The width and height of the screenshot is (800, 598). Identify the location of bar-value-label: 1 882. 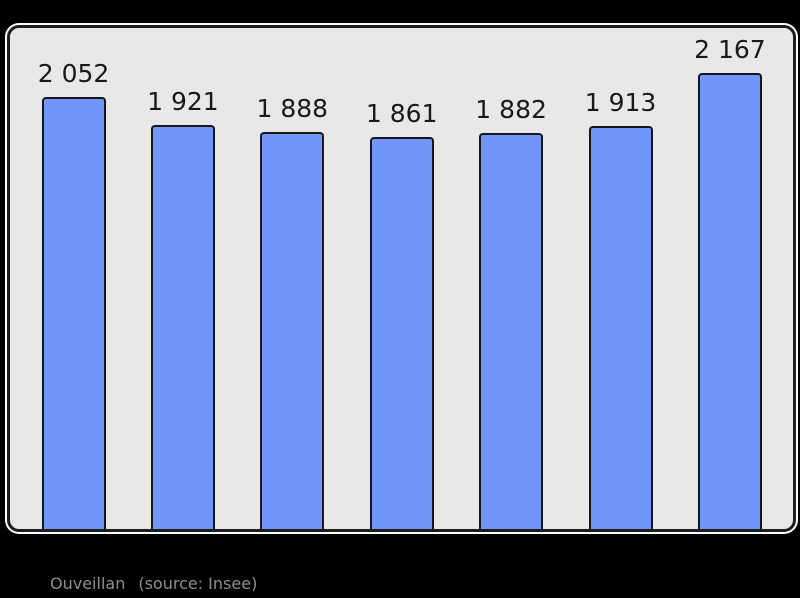
(511, 109).